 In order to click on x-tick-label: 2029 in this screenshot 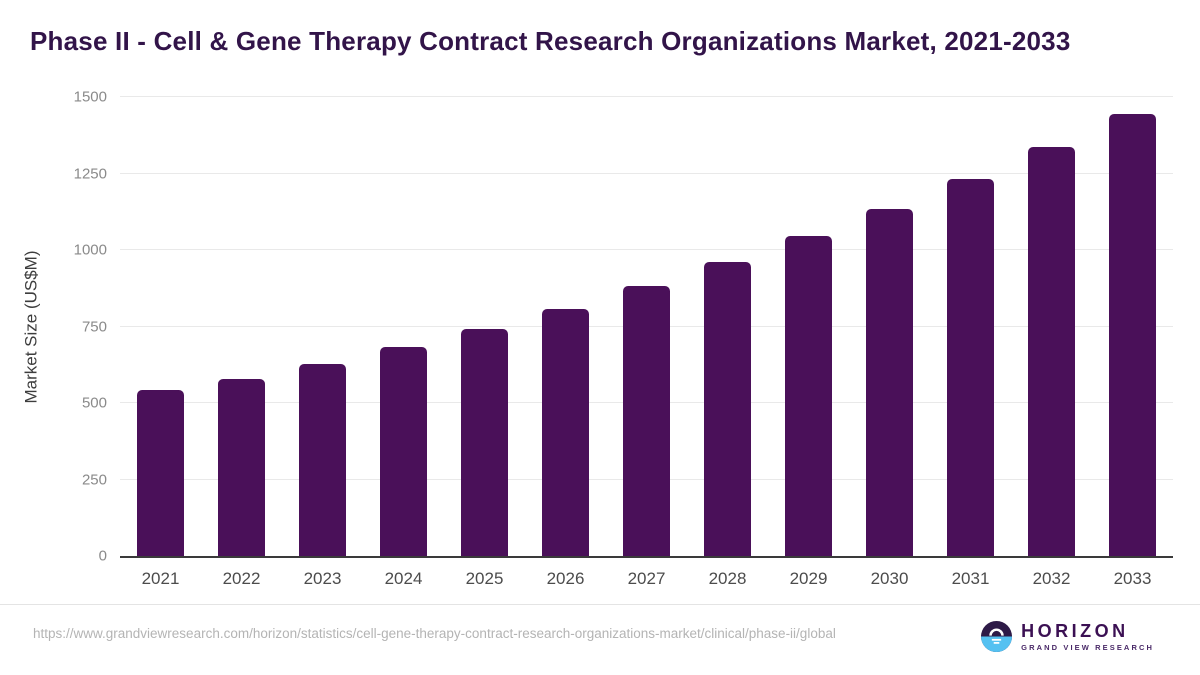, I will do `click(808, 578)`.